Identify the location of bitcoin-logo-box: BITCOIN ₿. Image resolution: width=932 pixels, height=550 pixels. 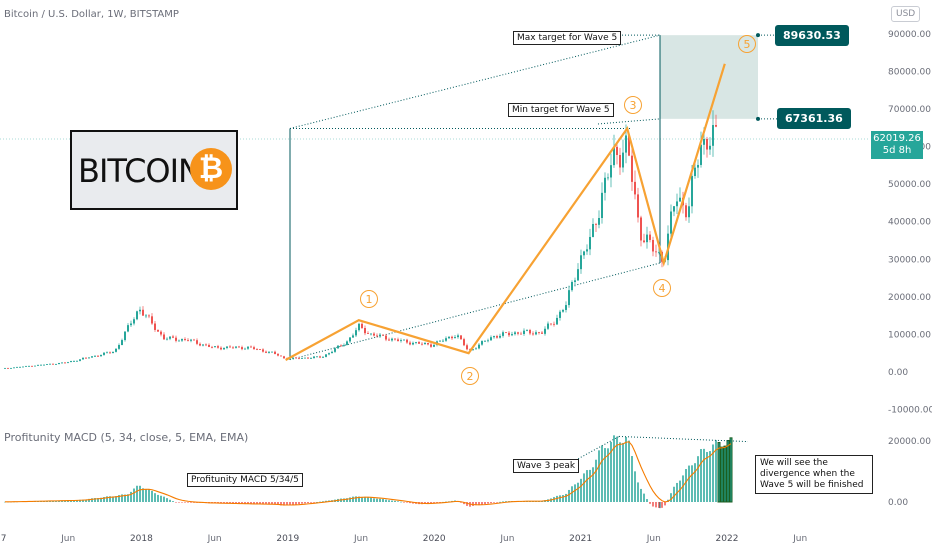
(154, 170).